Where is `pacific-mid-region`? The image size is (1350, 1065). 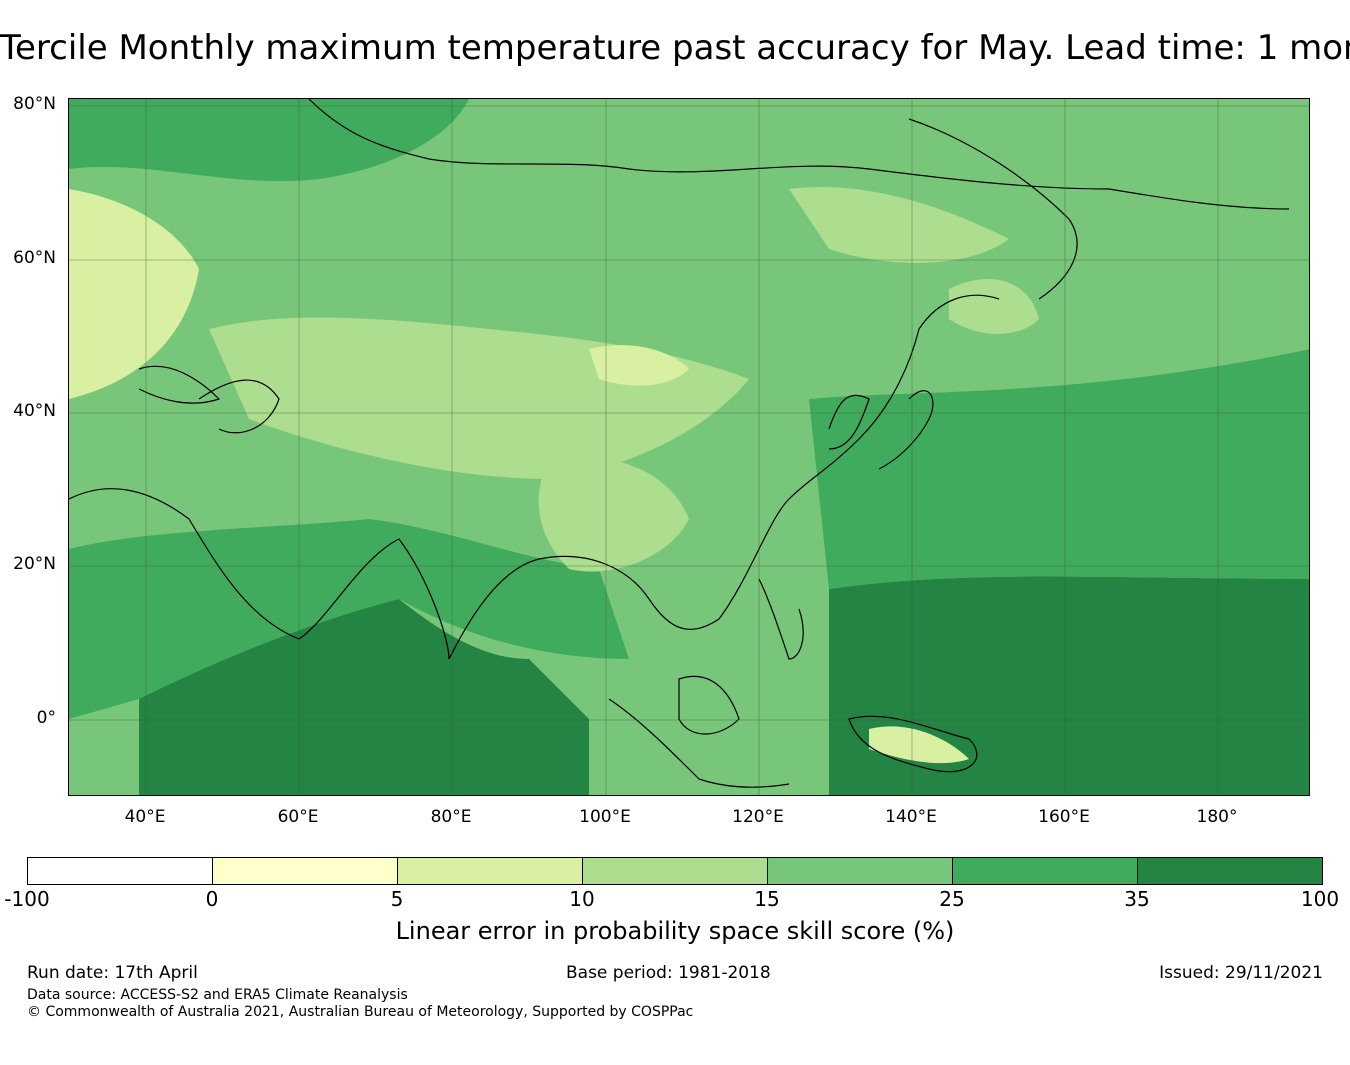
pacific-mid-region is located at coordinates (1059, 469).